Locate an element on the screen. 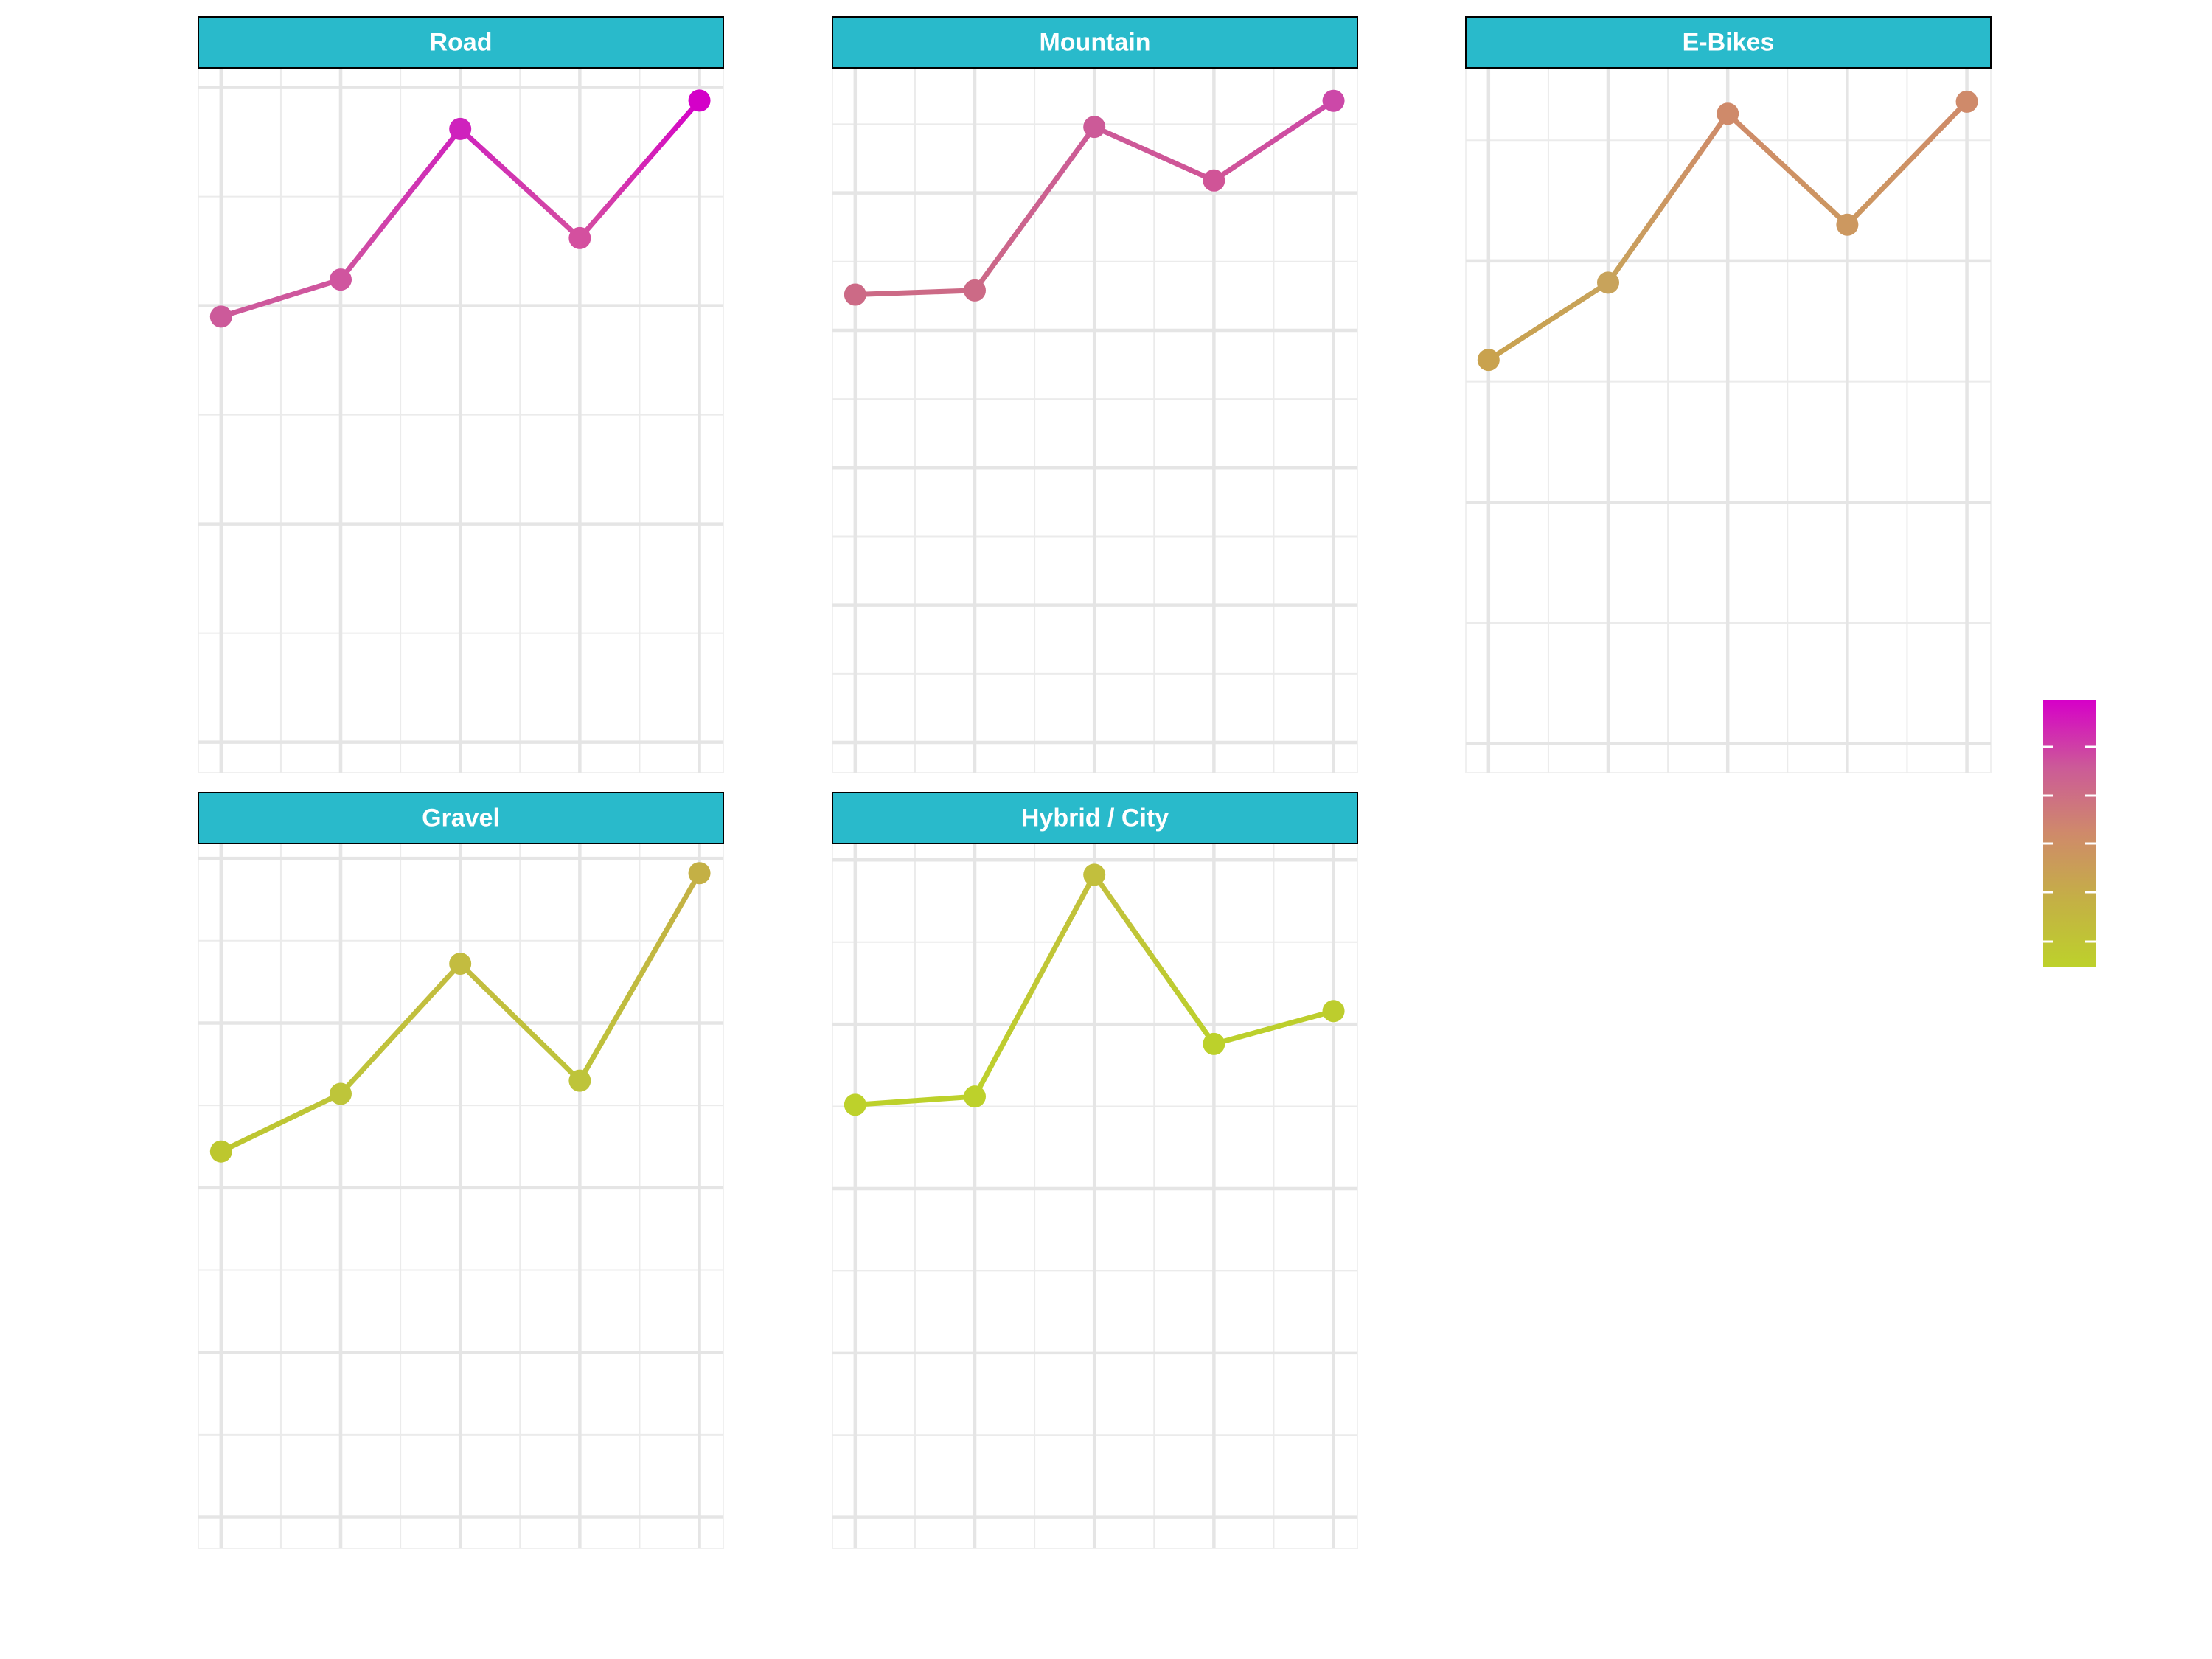  strip-title: E-Bikes is located at coordinates (1729, 42).